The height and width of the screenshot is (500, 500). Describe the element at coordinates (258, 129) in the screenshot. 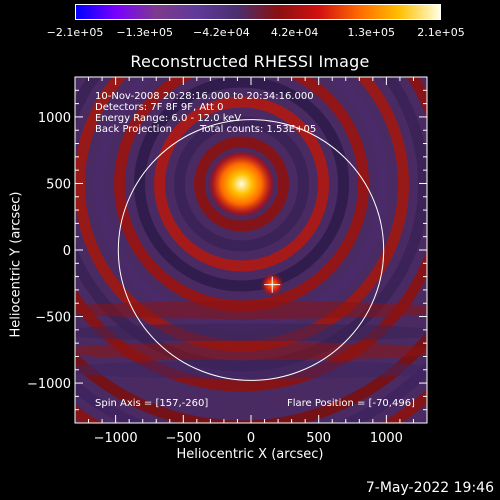

I see `total-counts-text: Total counts: 1.53E+05` at that location.